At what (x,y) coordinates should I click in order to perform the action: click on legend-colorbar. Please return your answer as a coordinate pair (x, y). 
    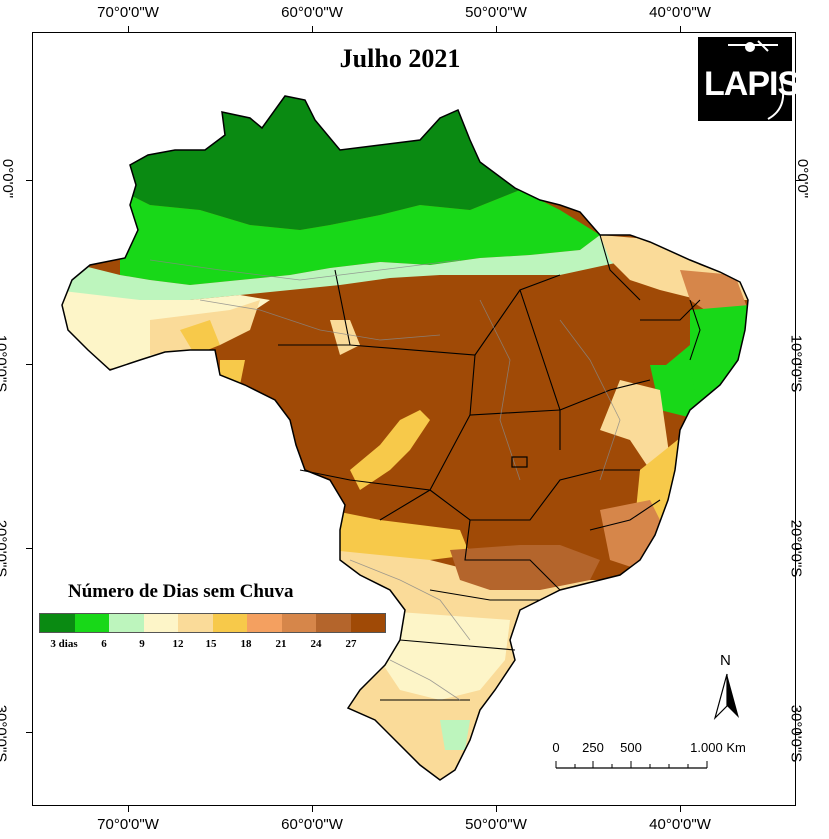
    Looking at the image, I should click on (212, 623).